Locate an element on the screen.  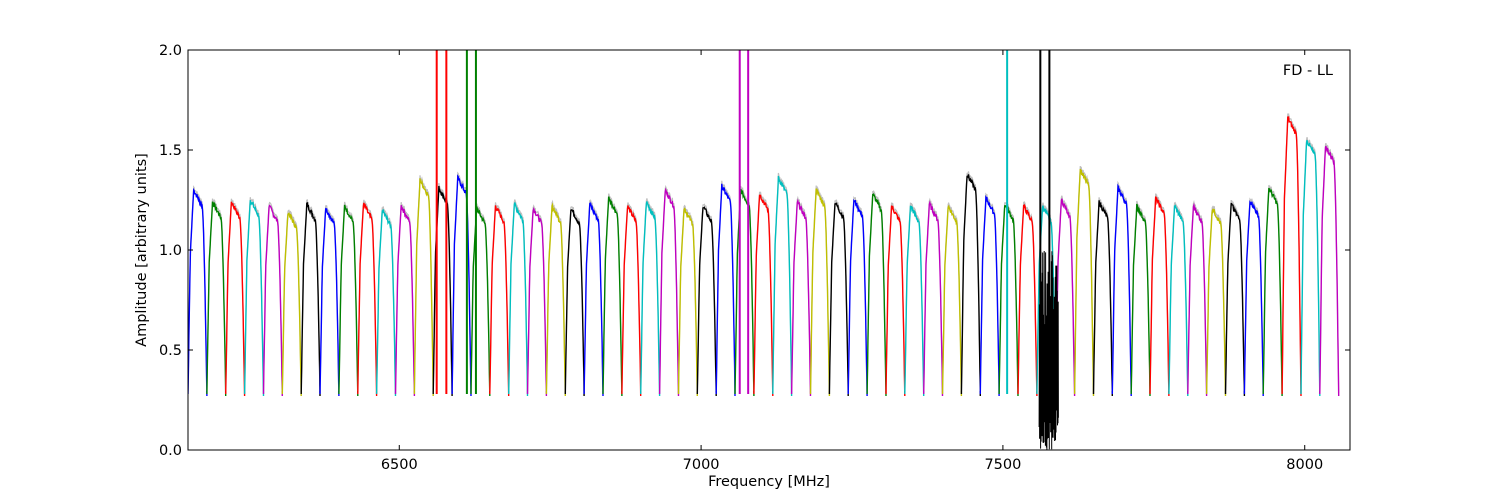
y-tick-label: 1.0 is located at coordinates (170, 251).